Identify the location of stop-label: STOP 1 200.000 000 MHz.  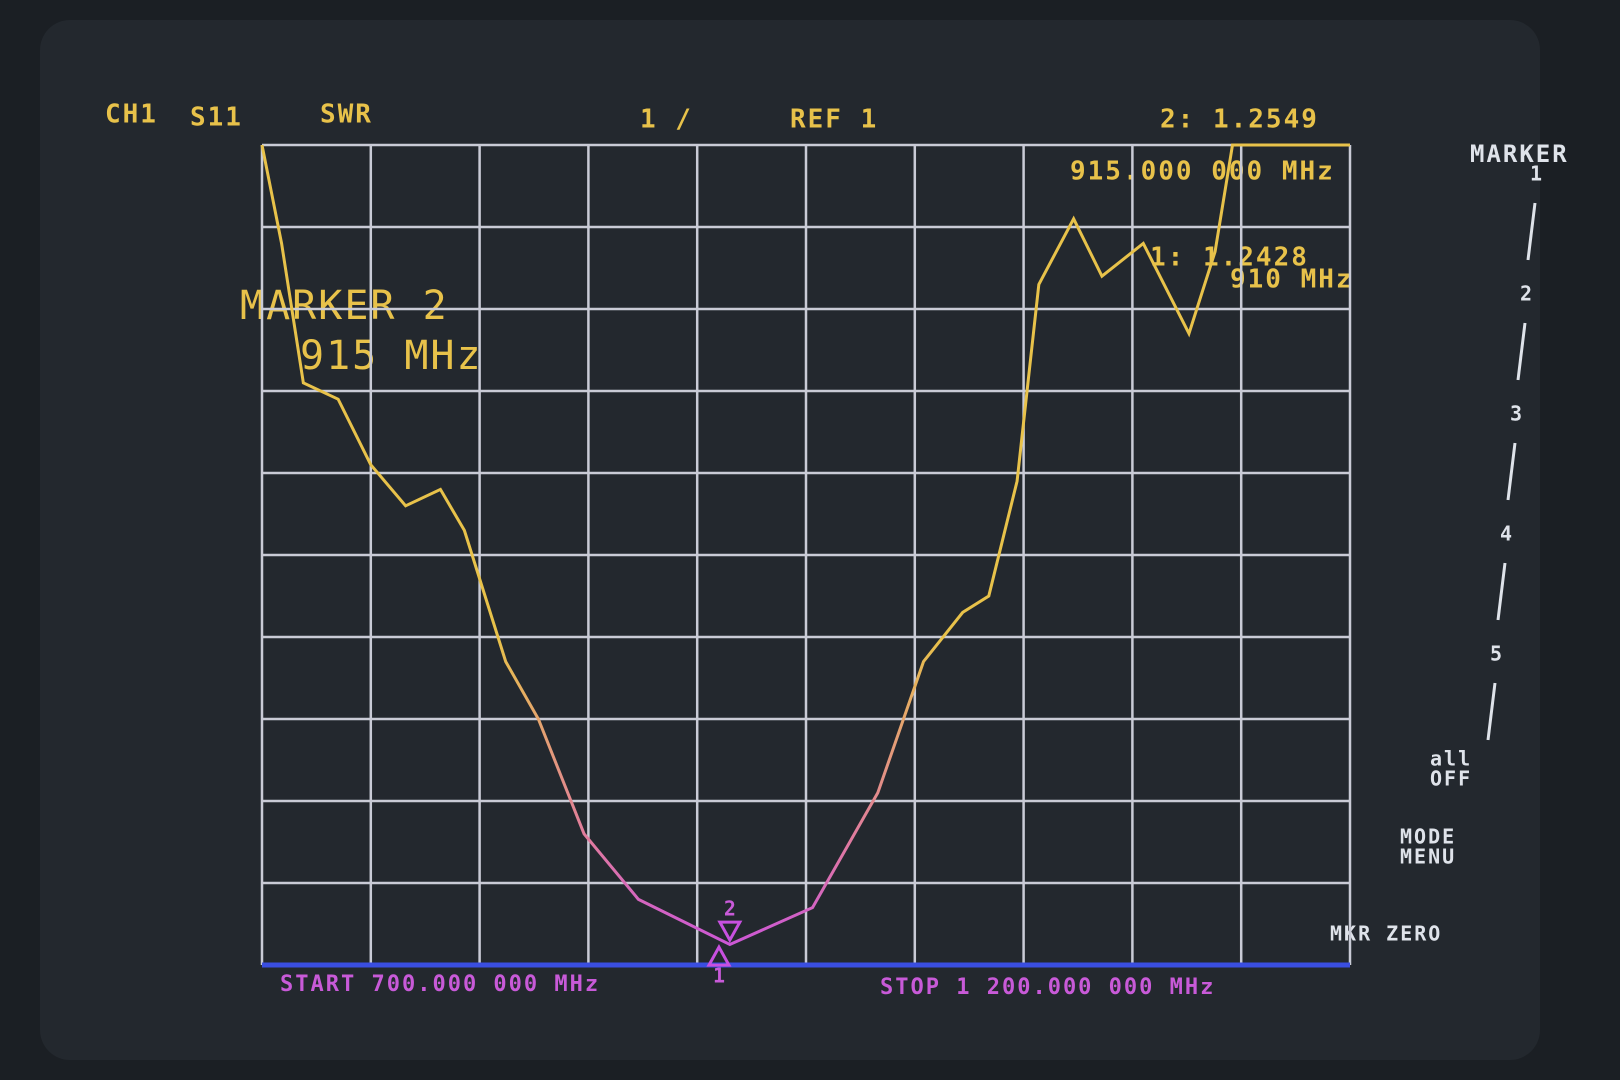
(1047, 987).